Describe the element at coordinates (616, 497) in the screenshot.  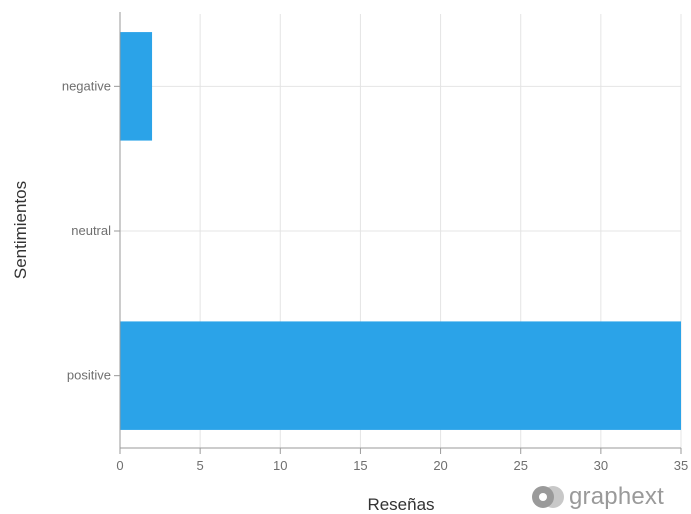
I see `brand-name: graphext` at that location.